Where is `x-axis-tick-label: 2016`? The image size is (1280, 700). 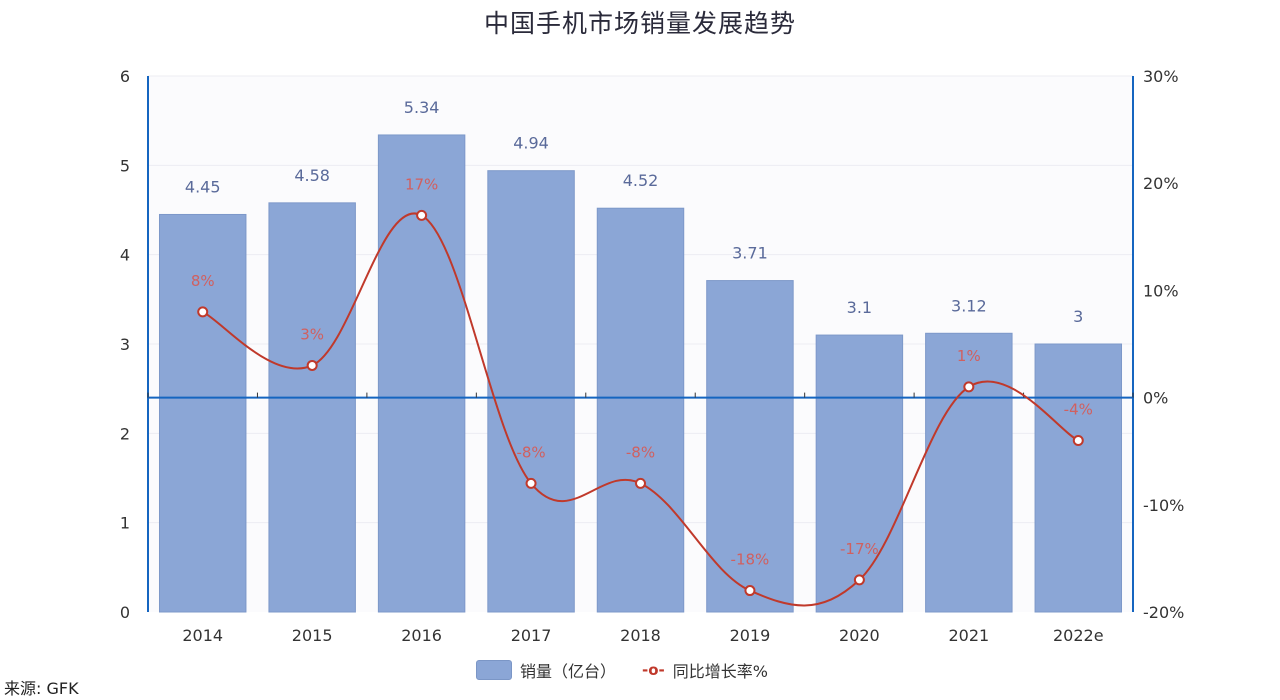 x-axis-tick-label: 2016 is located at coordinates (421, 635).